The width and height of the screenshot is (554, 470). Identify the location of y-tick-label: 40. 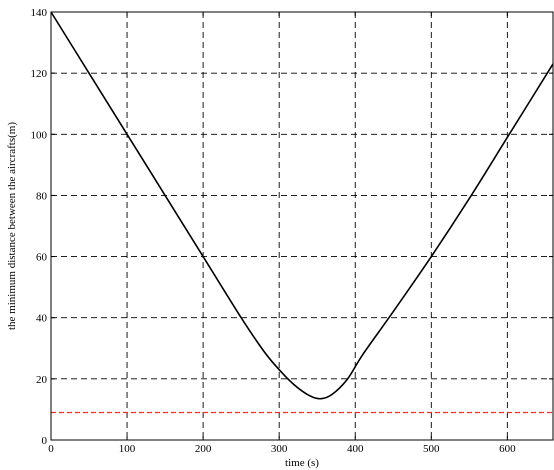
(42, 319).